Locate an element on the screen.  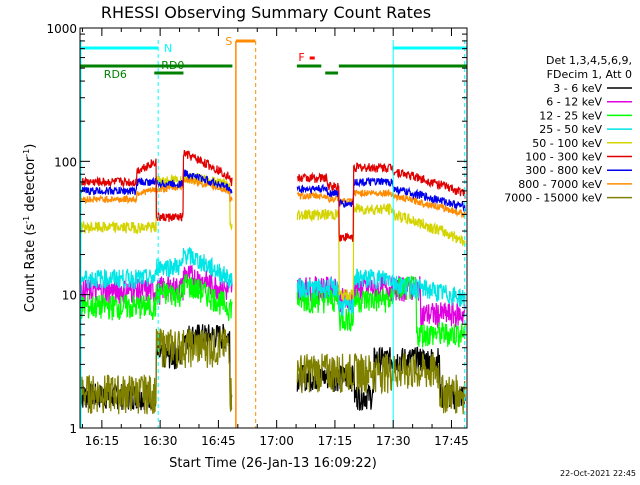
y-axis-label-part-1: Count Rate (s is located at coordinates (30, 268).